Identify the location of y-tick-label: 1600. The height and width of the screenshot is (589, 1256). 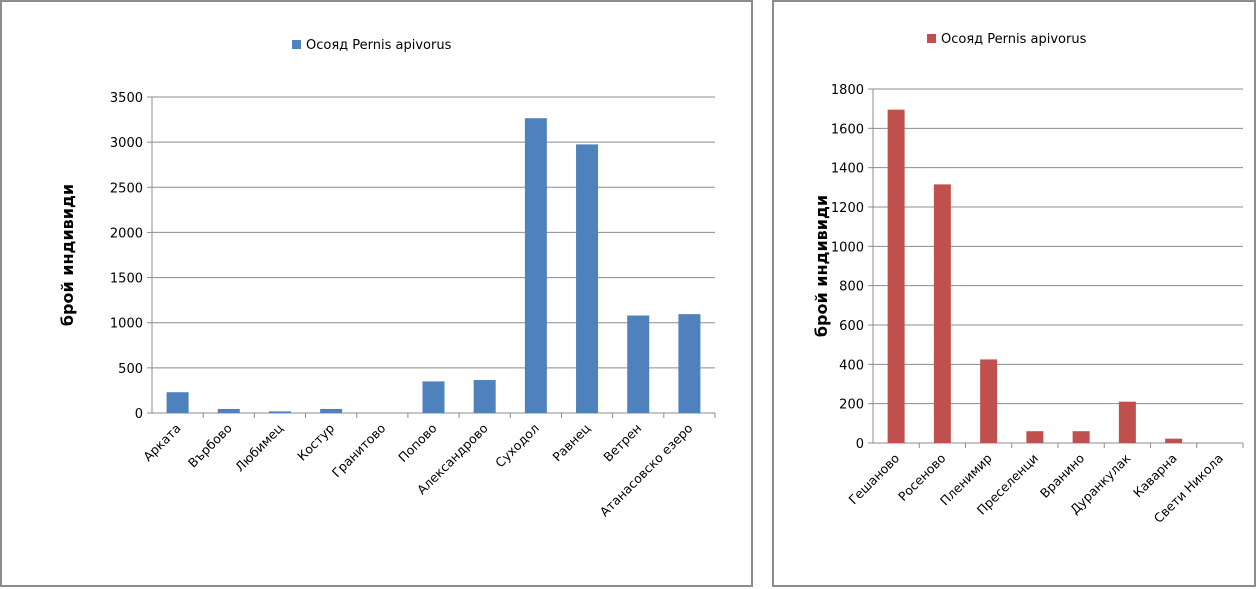
(847, 129).